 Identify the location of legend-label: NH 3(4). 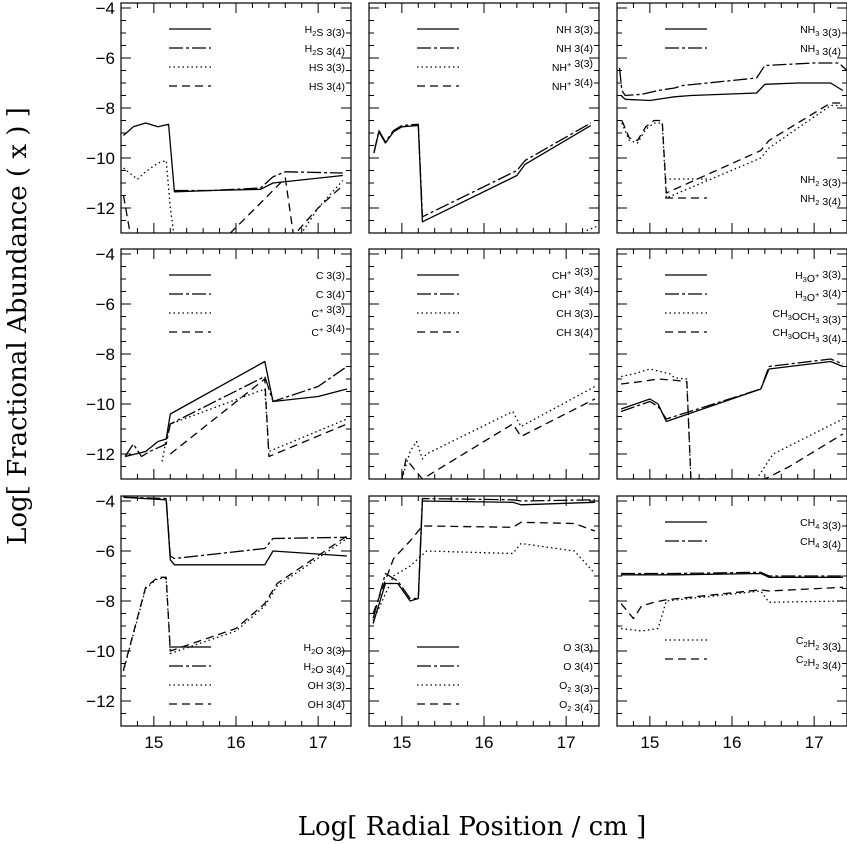
(574, 49).